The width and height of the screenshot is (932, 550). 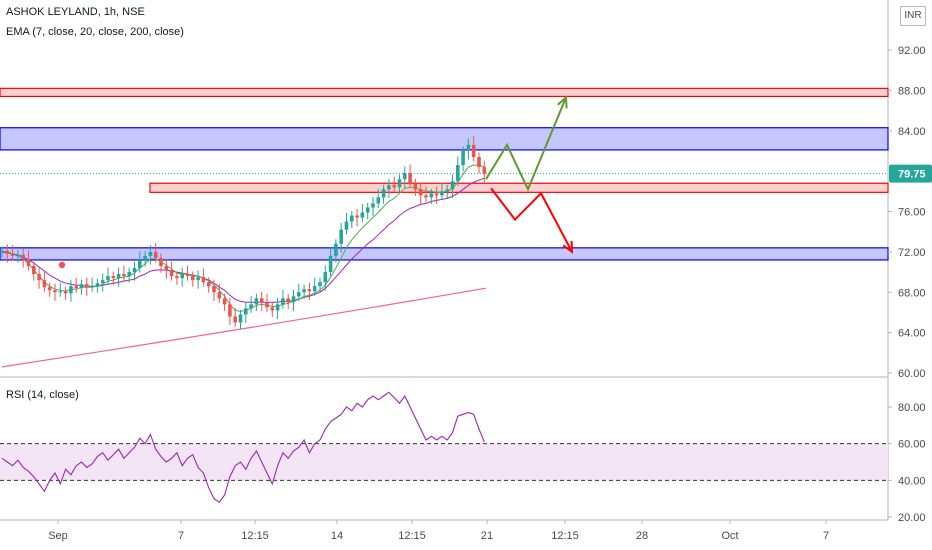 I want to click on signal-dot, so click(x=62, y=265).